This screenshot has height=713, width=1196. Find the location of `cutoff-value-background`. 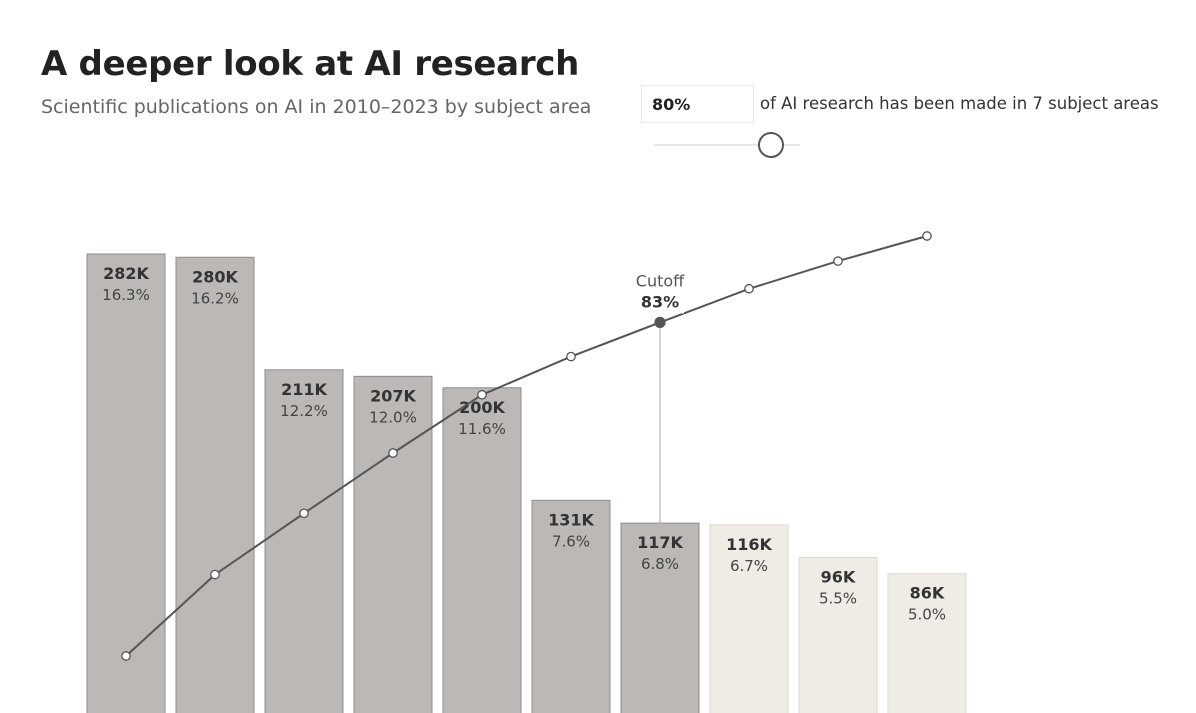

cutoff-value-background is located at coordinates (660, 302).